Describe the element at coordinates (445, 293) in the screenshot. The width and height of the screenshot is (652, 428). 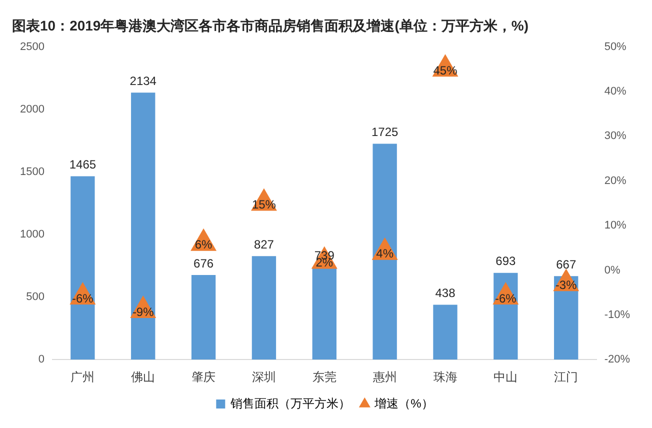
I see `data-label: 438` at that location.